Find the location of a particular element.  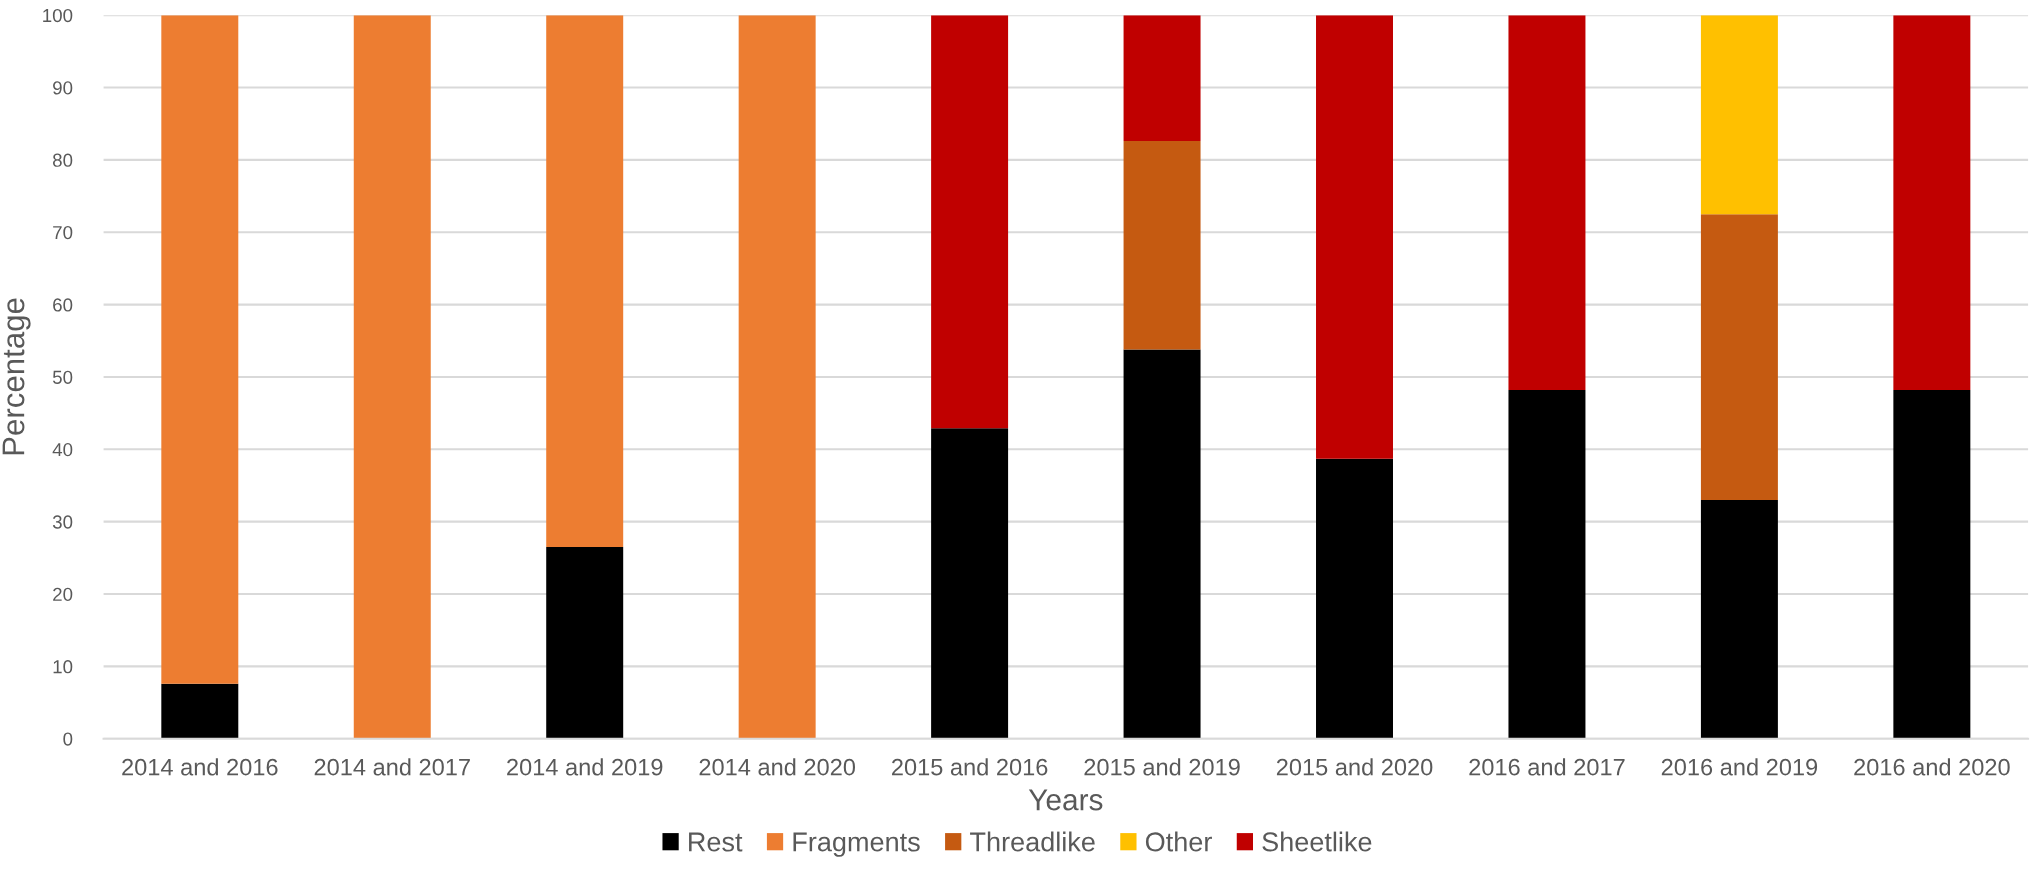

y-axis-title: Percentage is located at coordinates (16, 376).